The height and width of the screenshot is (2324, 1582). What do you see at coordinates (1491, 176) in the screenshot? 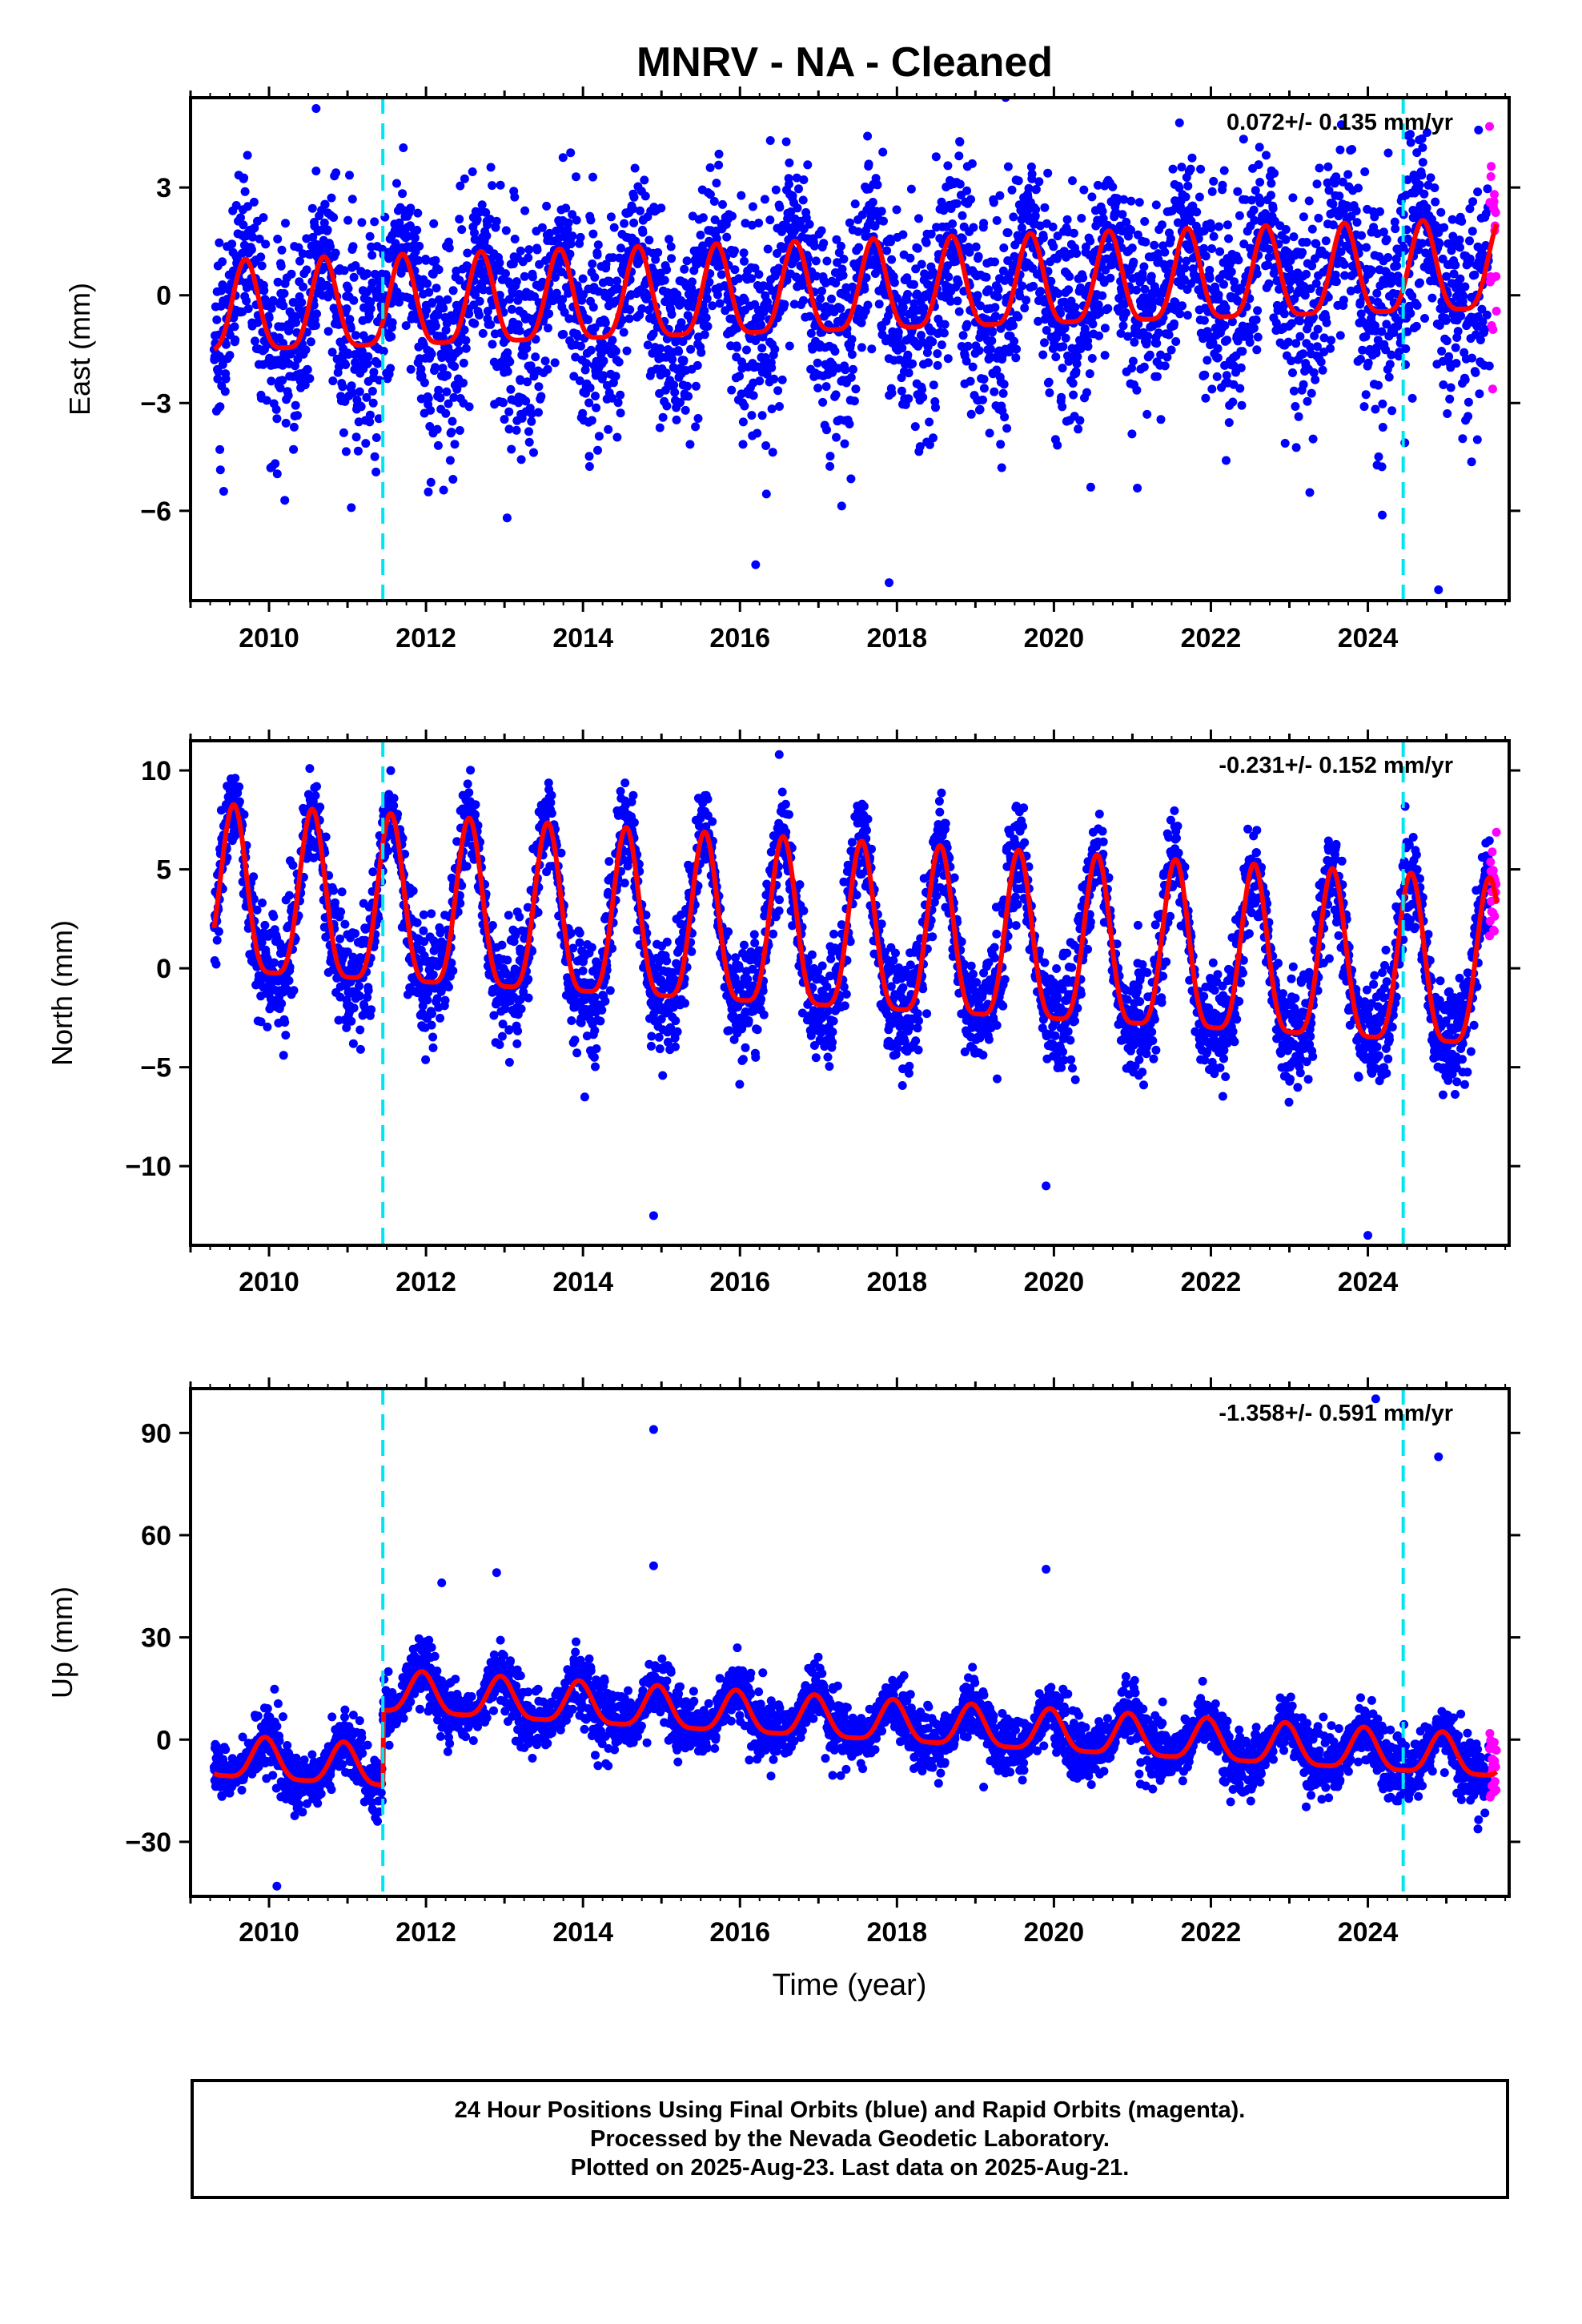
I see `east-rapid-point` at bounding box center [1491, 176].